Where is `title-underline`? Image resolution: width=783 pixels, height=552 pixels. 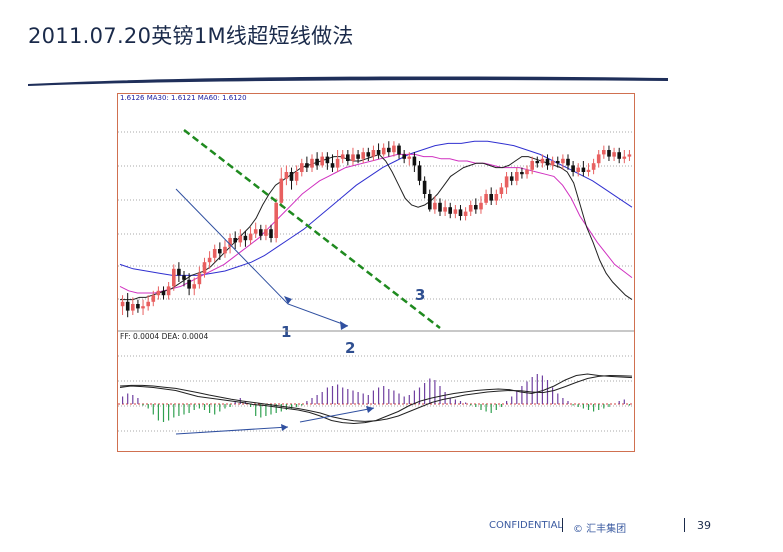
title-underline is located at coordinates (348, 81).